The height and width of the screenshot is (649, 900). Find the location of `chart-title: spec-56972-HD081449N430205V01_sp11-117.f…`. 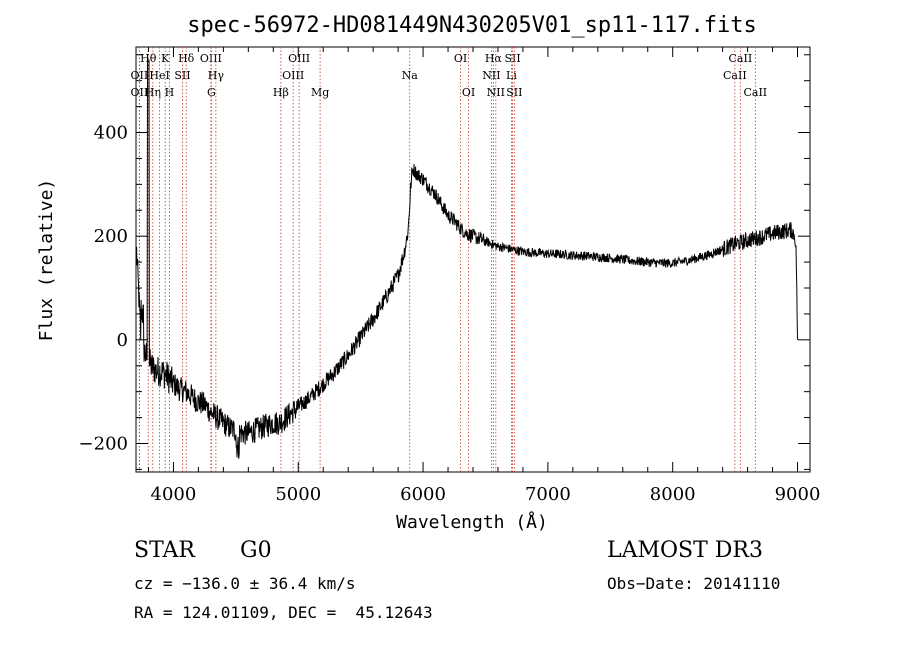

chart-title: spec-56972-HD081449N430205V01_sp11-117.f… is located at coordinates (472, 25).